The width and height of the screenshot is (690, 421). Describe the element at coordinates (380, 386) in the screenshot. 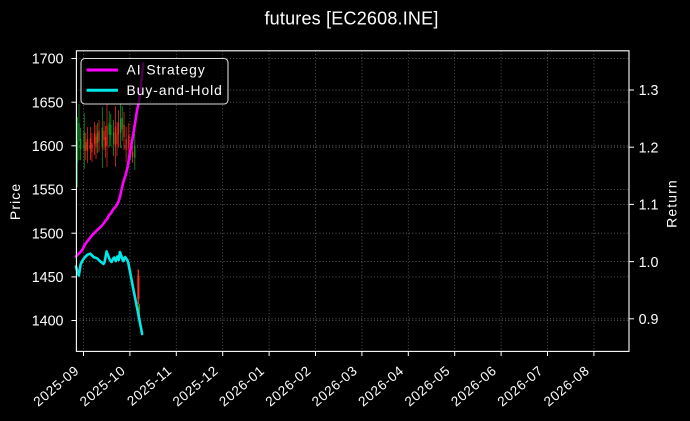

I see `svg-text: 2026-04` at that location.